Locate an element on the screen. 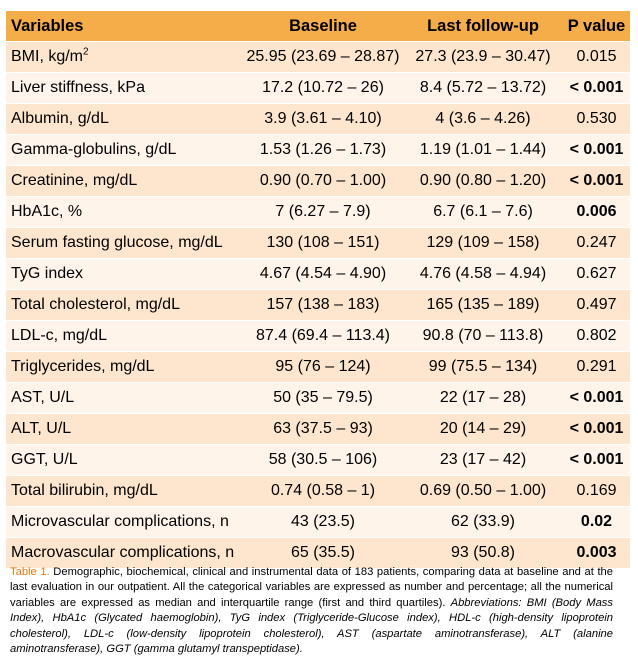 The image size is (638, 659). cell-variable: BMI, kg/m2 is located at coordinates (124, 57).